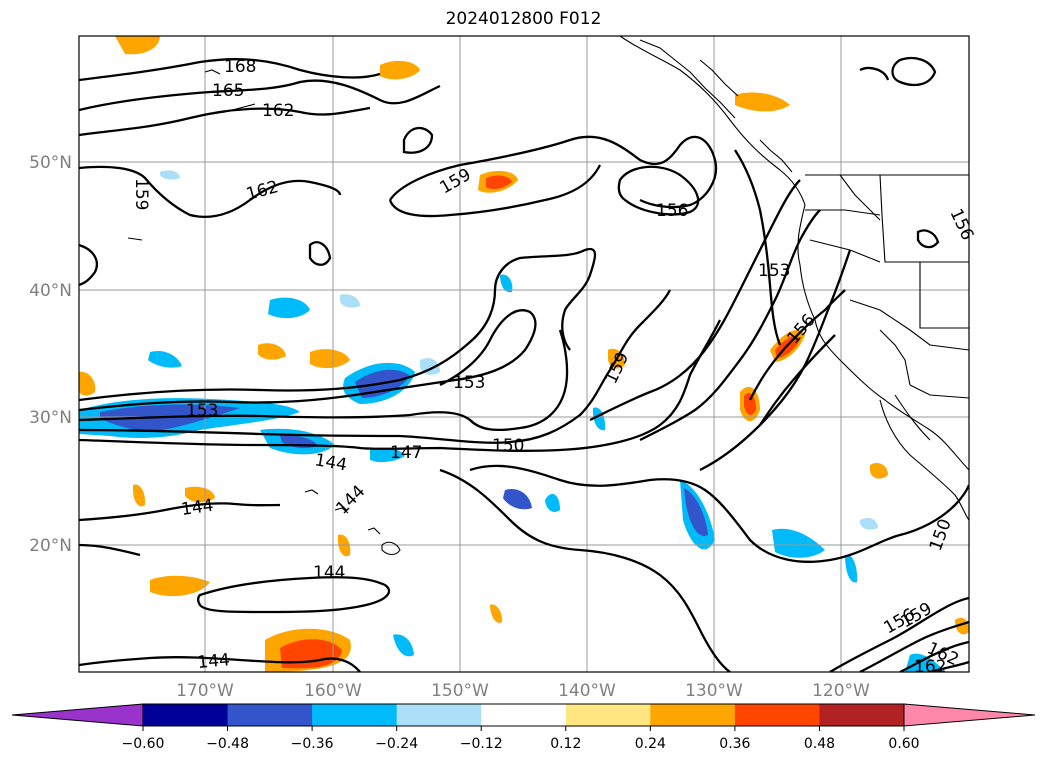 Image resolution: width=1047 pixels, height=765 pixels. What do you see at coordinates (650, 744) in the screenshot?
I see `colorbar-tick-label: 0.24` at bounding box center [650, 744].